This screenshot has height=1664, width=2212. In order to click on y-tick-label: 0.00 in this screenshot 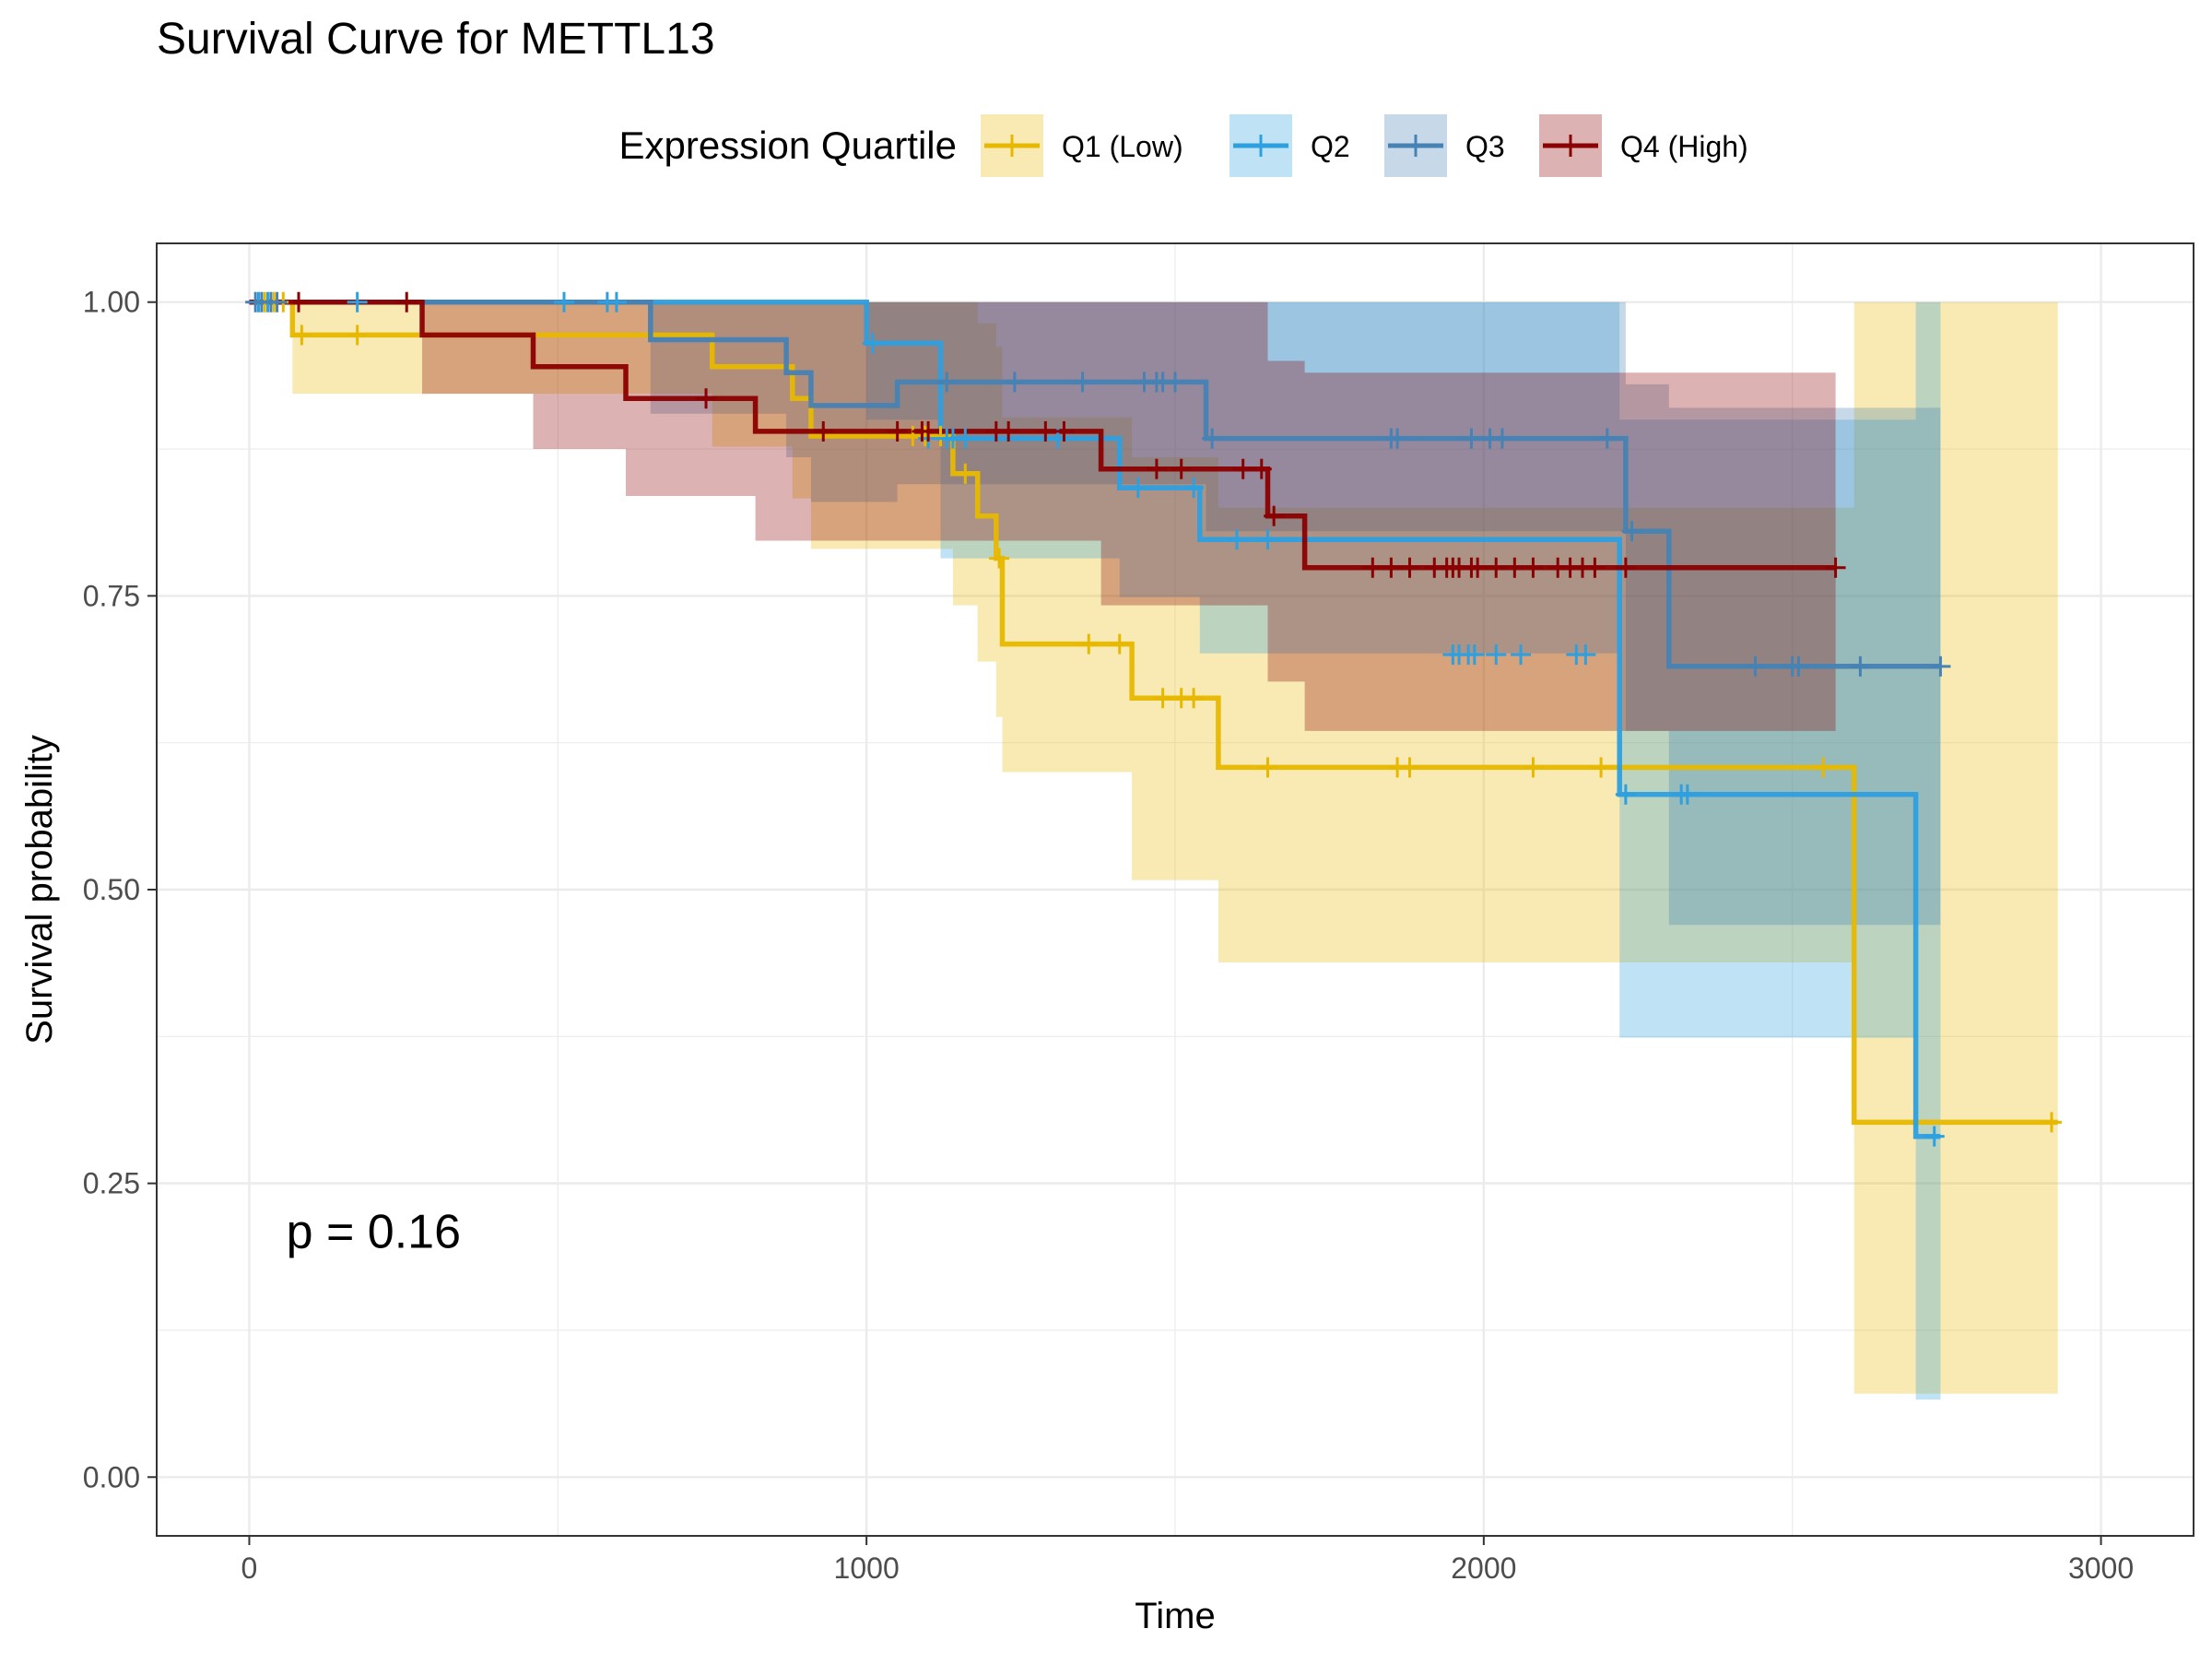, I will do `click(111, 1476)`.